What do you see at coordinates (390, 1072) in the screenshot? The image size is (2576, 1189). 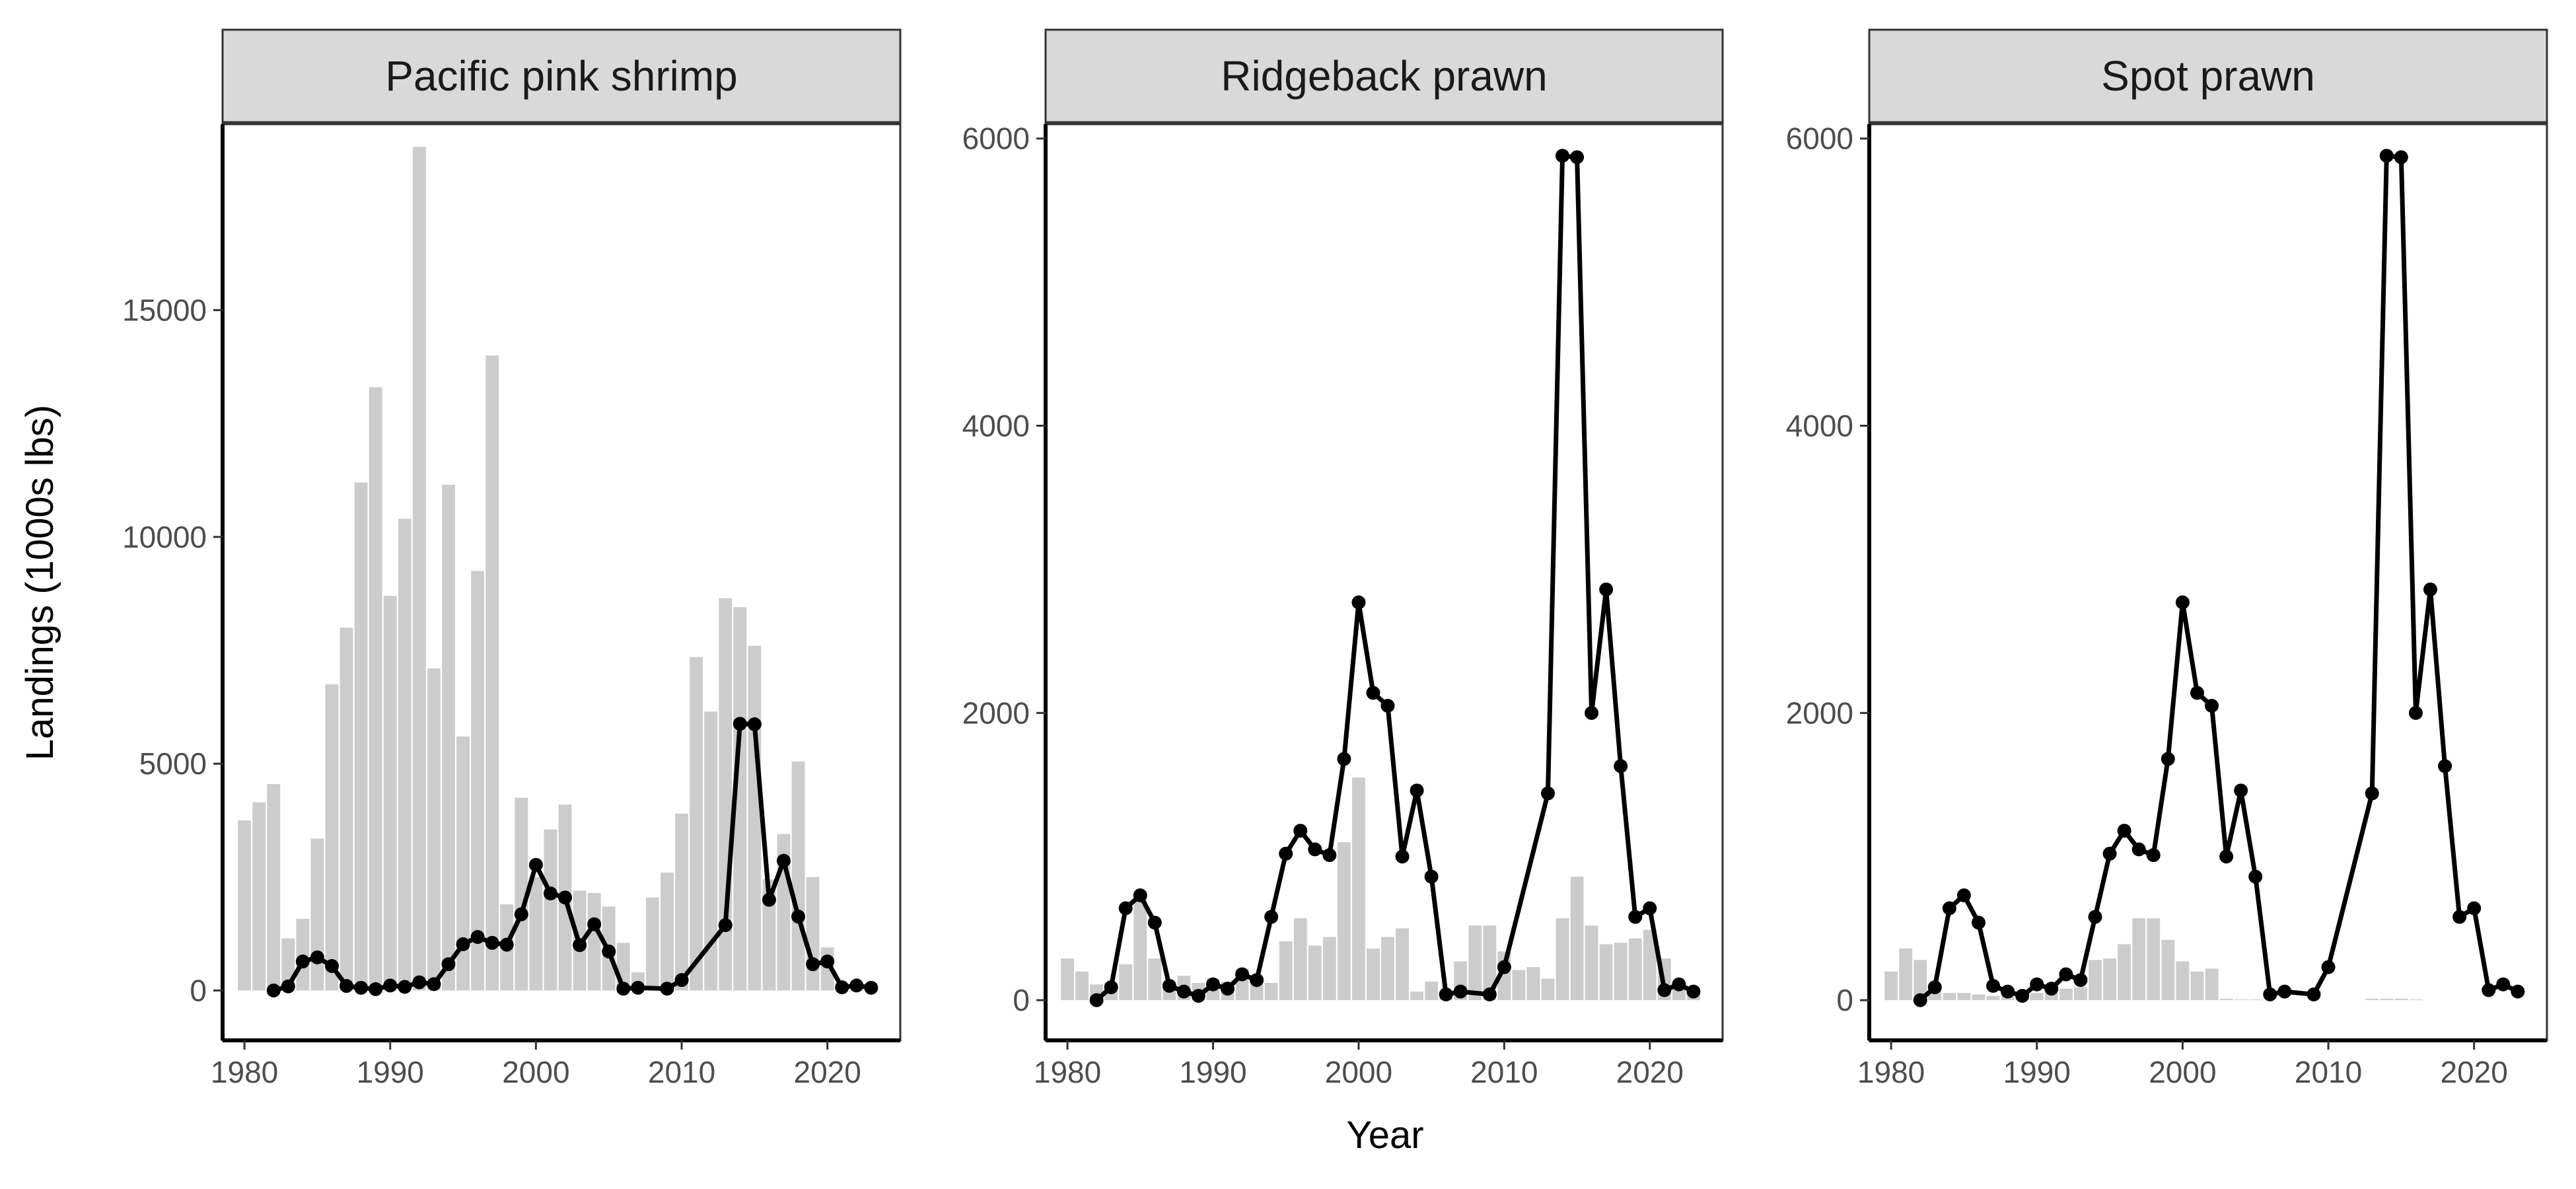 I see `x-tick-label: 1990` at bounding box center [390, 1072].